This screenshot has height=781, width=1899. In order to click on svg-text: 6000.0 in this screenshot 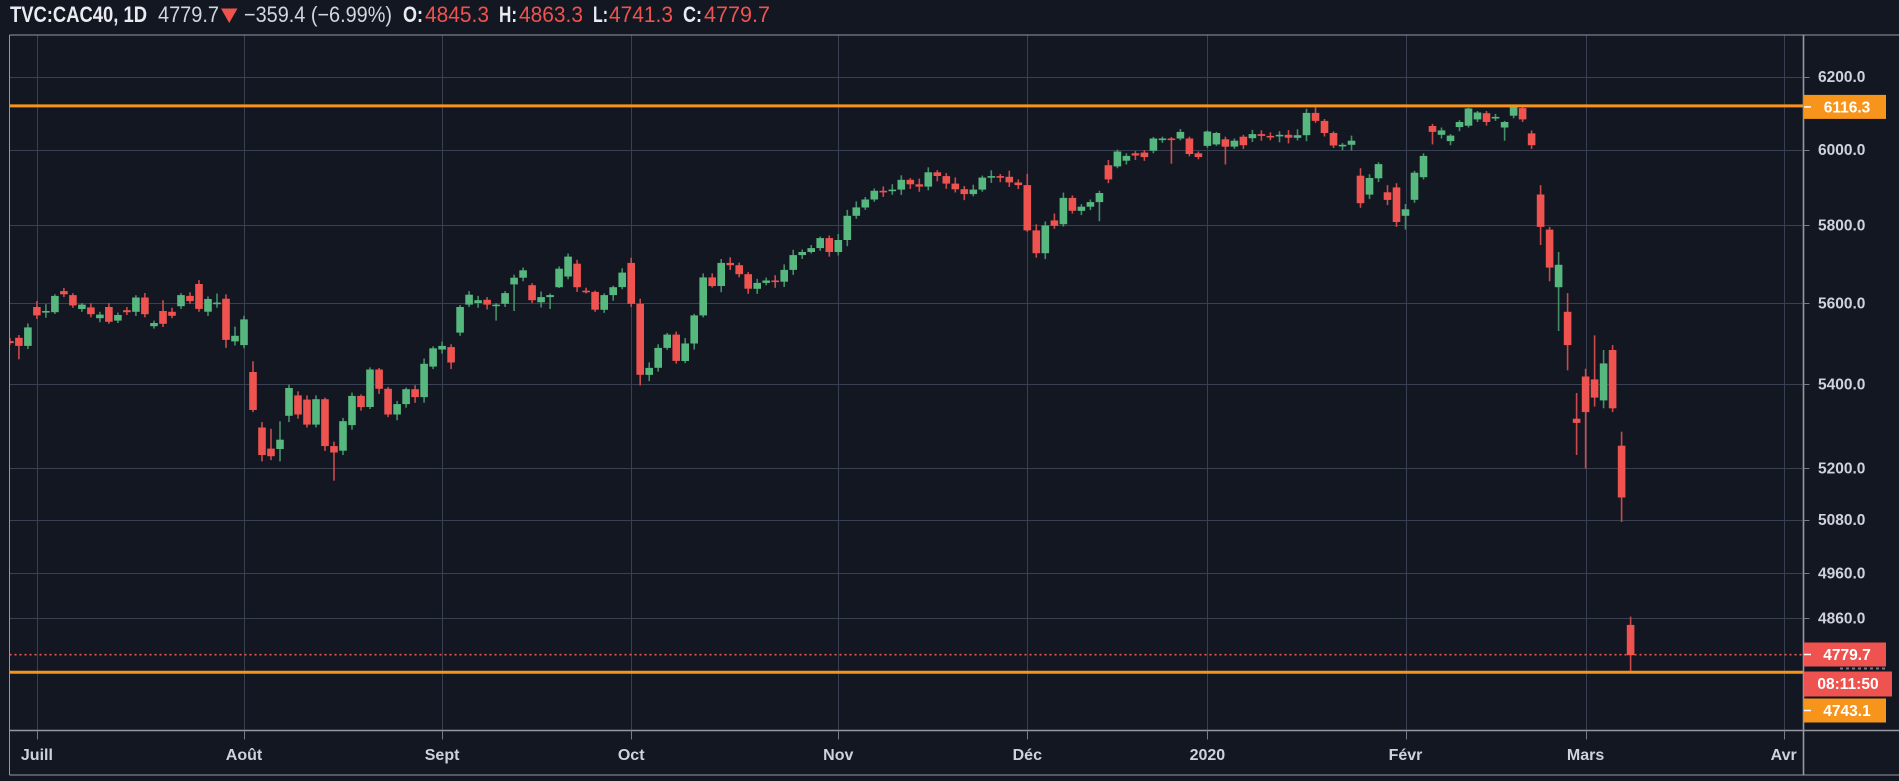, I will do `click(1841, 150)`.